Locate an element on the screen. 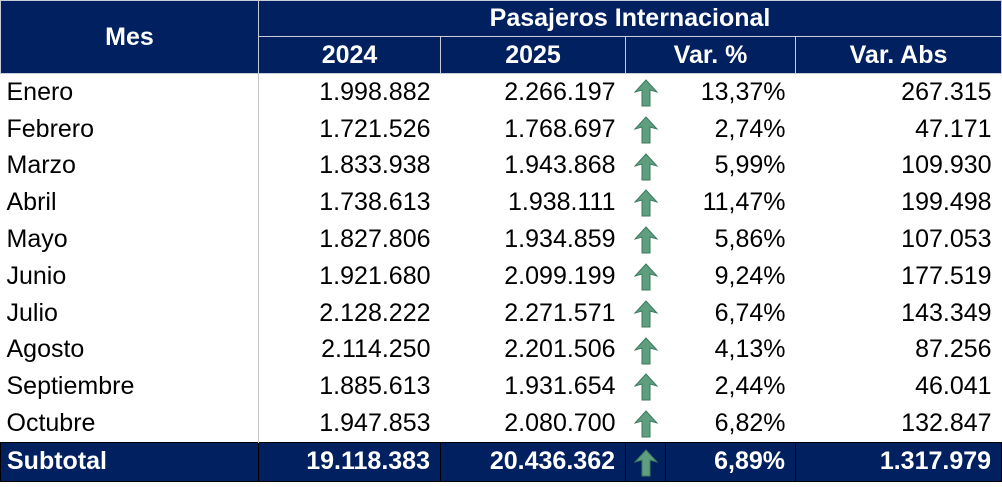 This screenshot has width=1002, height=487. header-group: Pasajeros Internacional is located at coordinates (629, 18).